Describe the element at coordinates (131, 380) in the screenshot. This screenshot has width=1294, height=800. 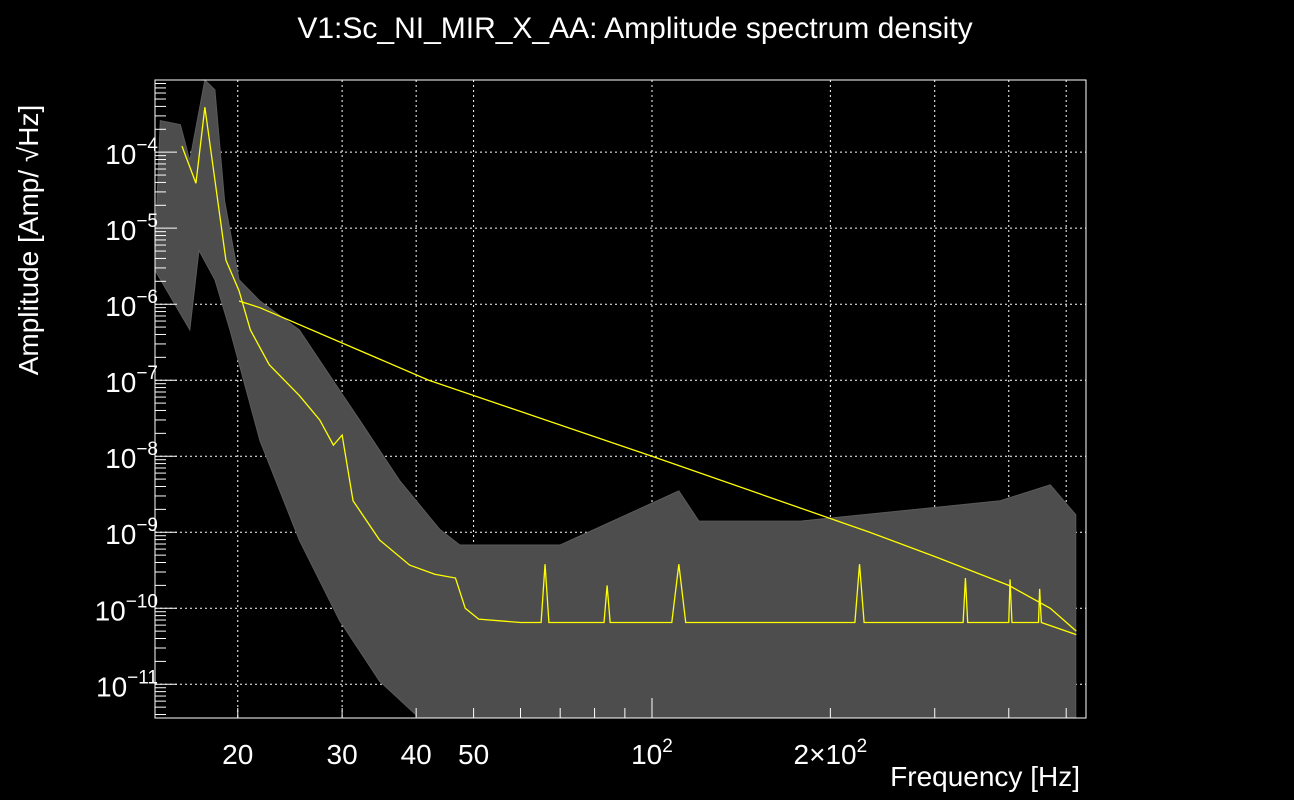
I see `y-tick-label: 10⁻⁷` at that location.